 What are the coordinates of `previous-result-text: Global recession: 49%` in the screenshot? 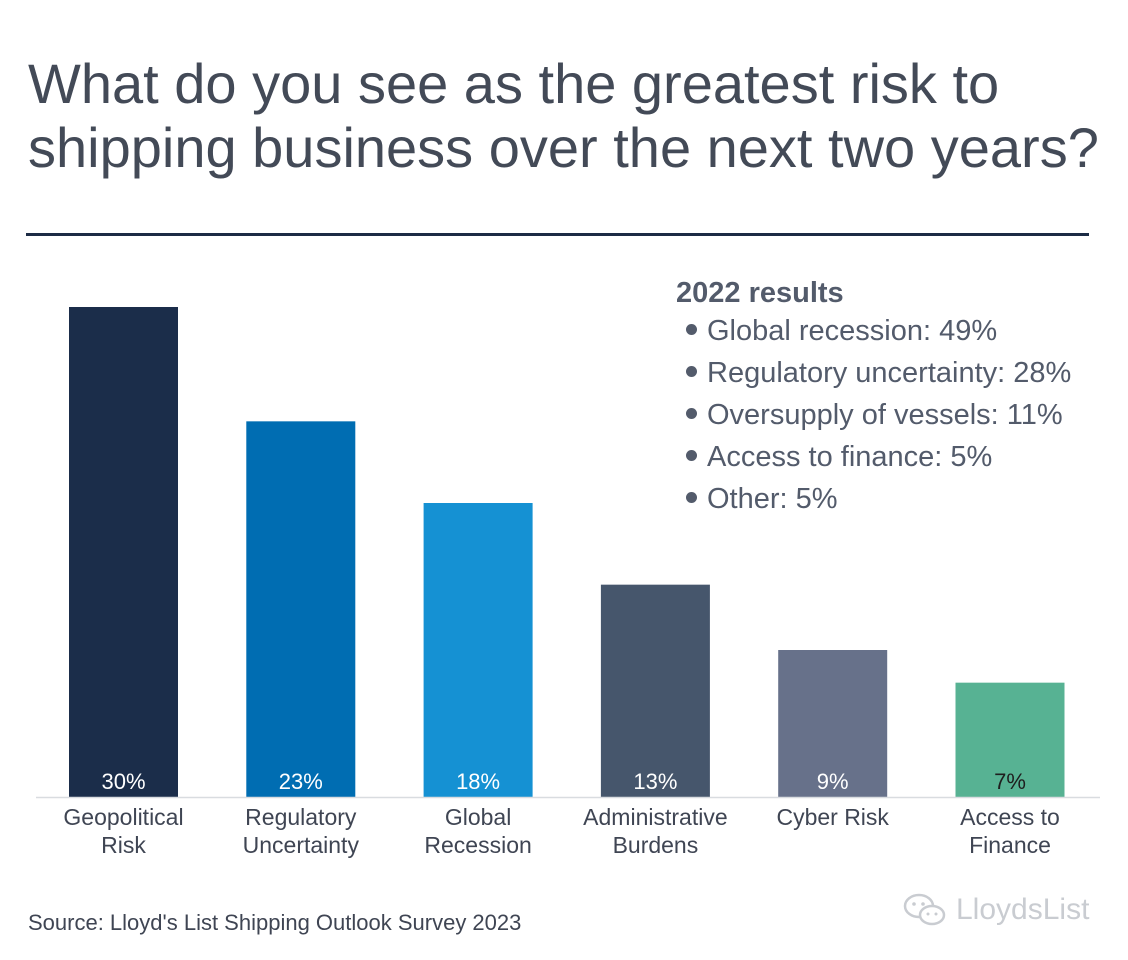 It's located at (852, 331).